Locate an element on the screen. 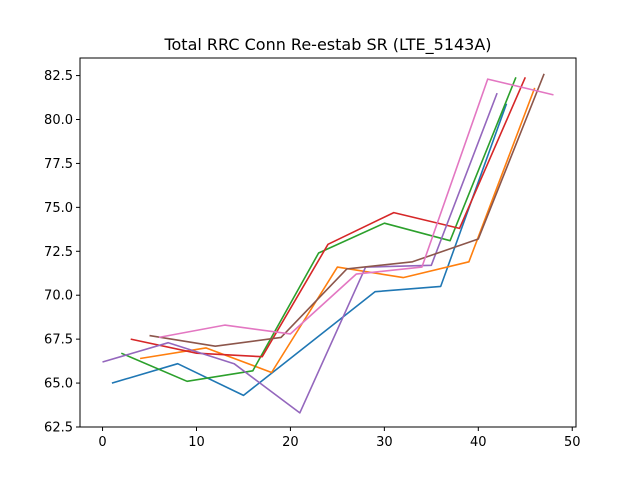 Image resolution: width=640 pixels, height=480 pixels. x-tick-label: 40 is located at coordinates (478, 442).